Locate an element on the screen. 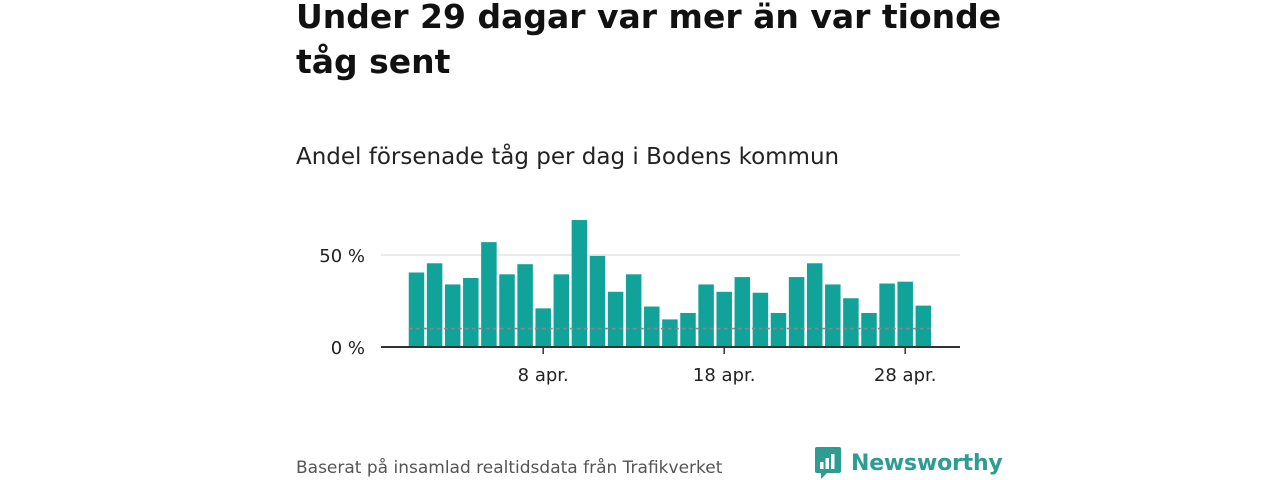 This screenshot has height=480, width=1280. axis-layer: 0 % 50 % 8 apr. 18 apr. 28 apr. is located at coordinates (639, 316).